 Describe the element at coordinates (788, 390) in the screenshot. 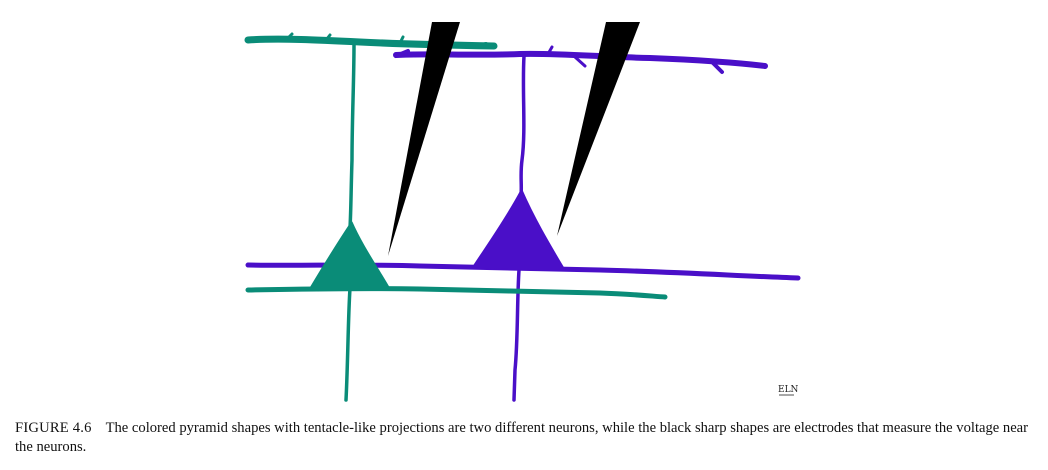

I see `artist-signature: ELN` at that location.